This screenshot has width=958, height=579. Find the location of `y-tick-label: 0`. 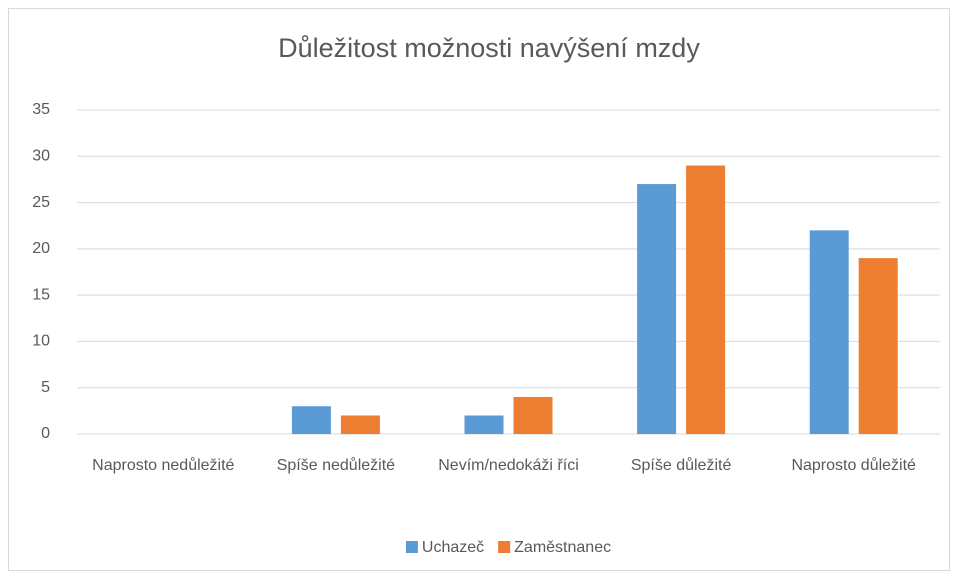

y-tick-label: 0 is located at coordinates (45, 433).